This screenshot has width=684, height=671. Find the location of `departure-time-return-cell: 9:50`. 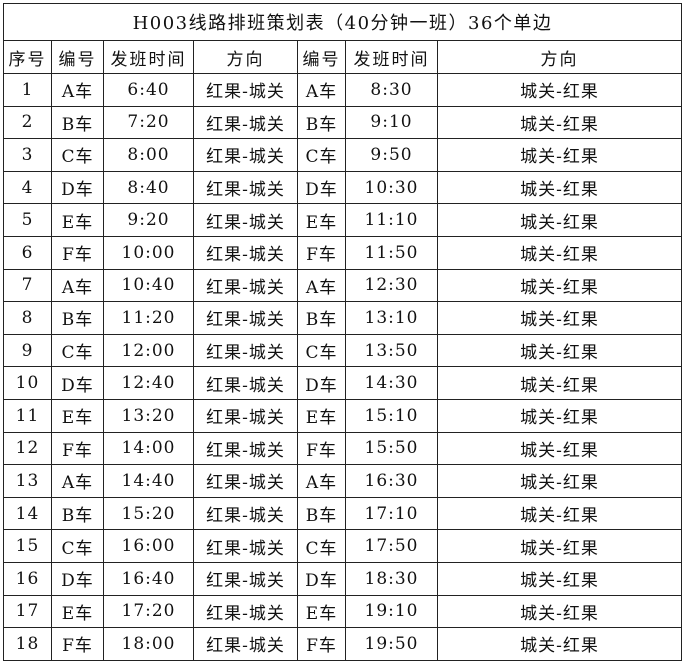

departure-time-return-cell: 9:50 is located at coordinates (391, 155).